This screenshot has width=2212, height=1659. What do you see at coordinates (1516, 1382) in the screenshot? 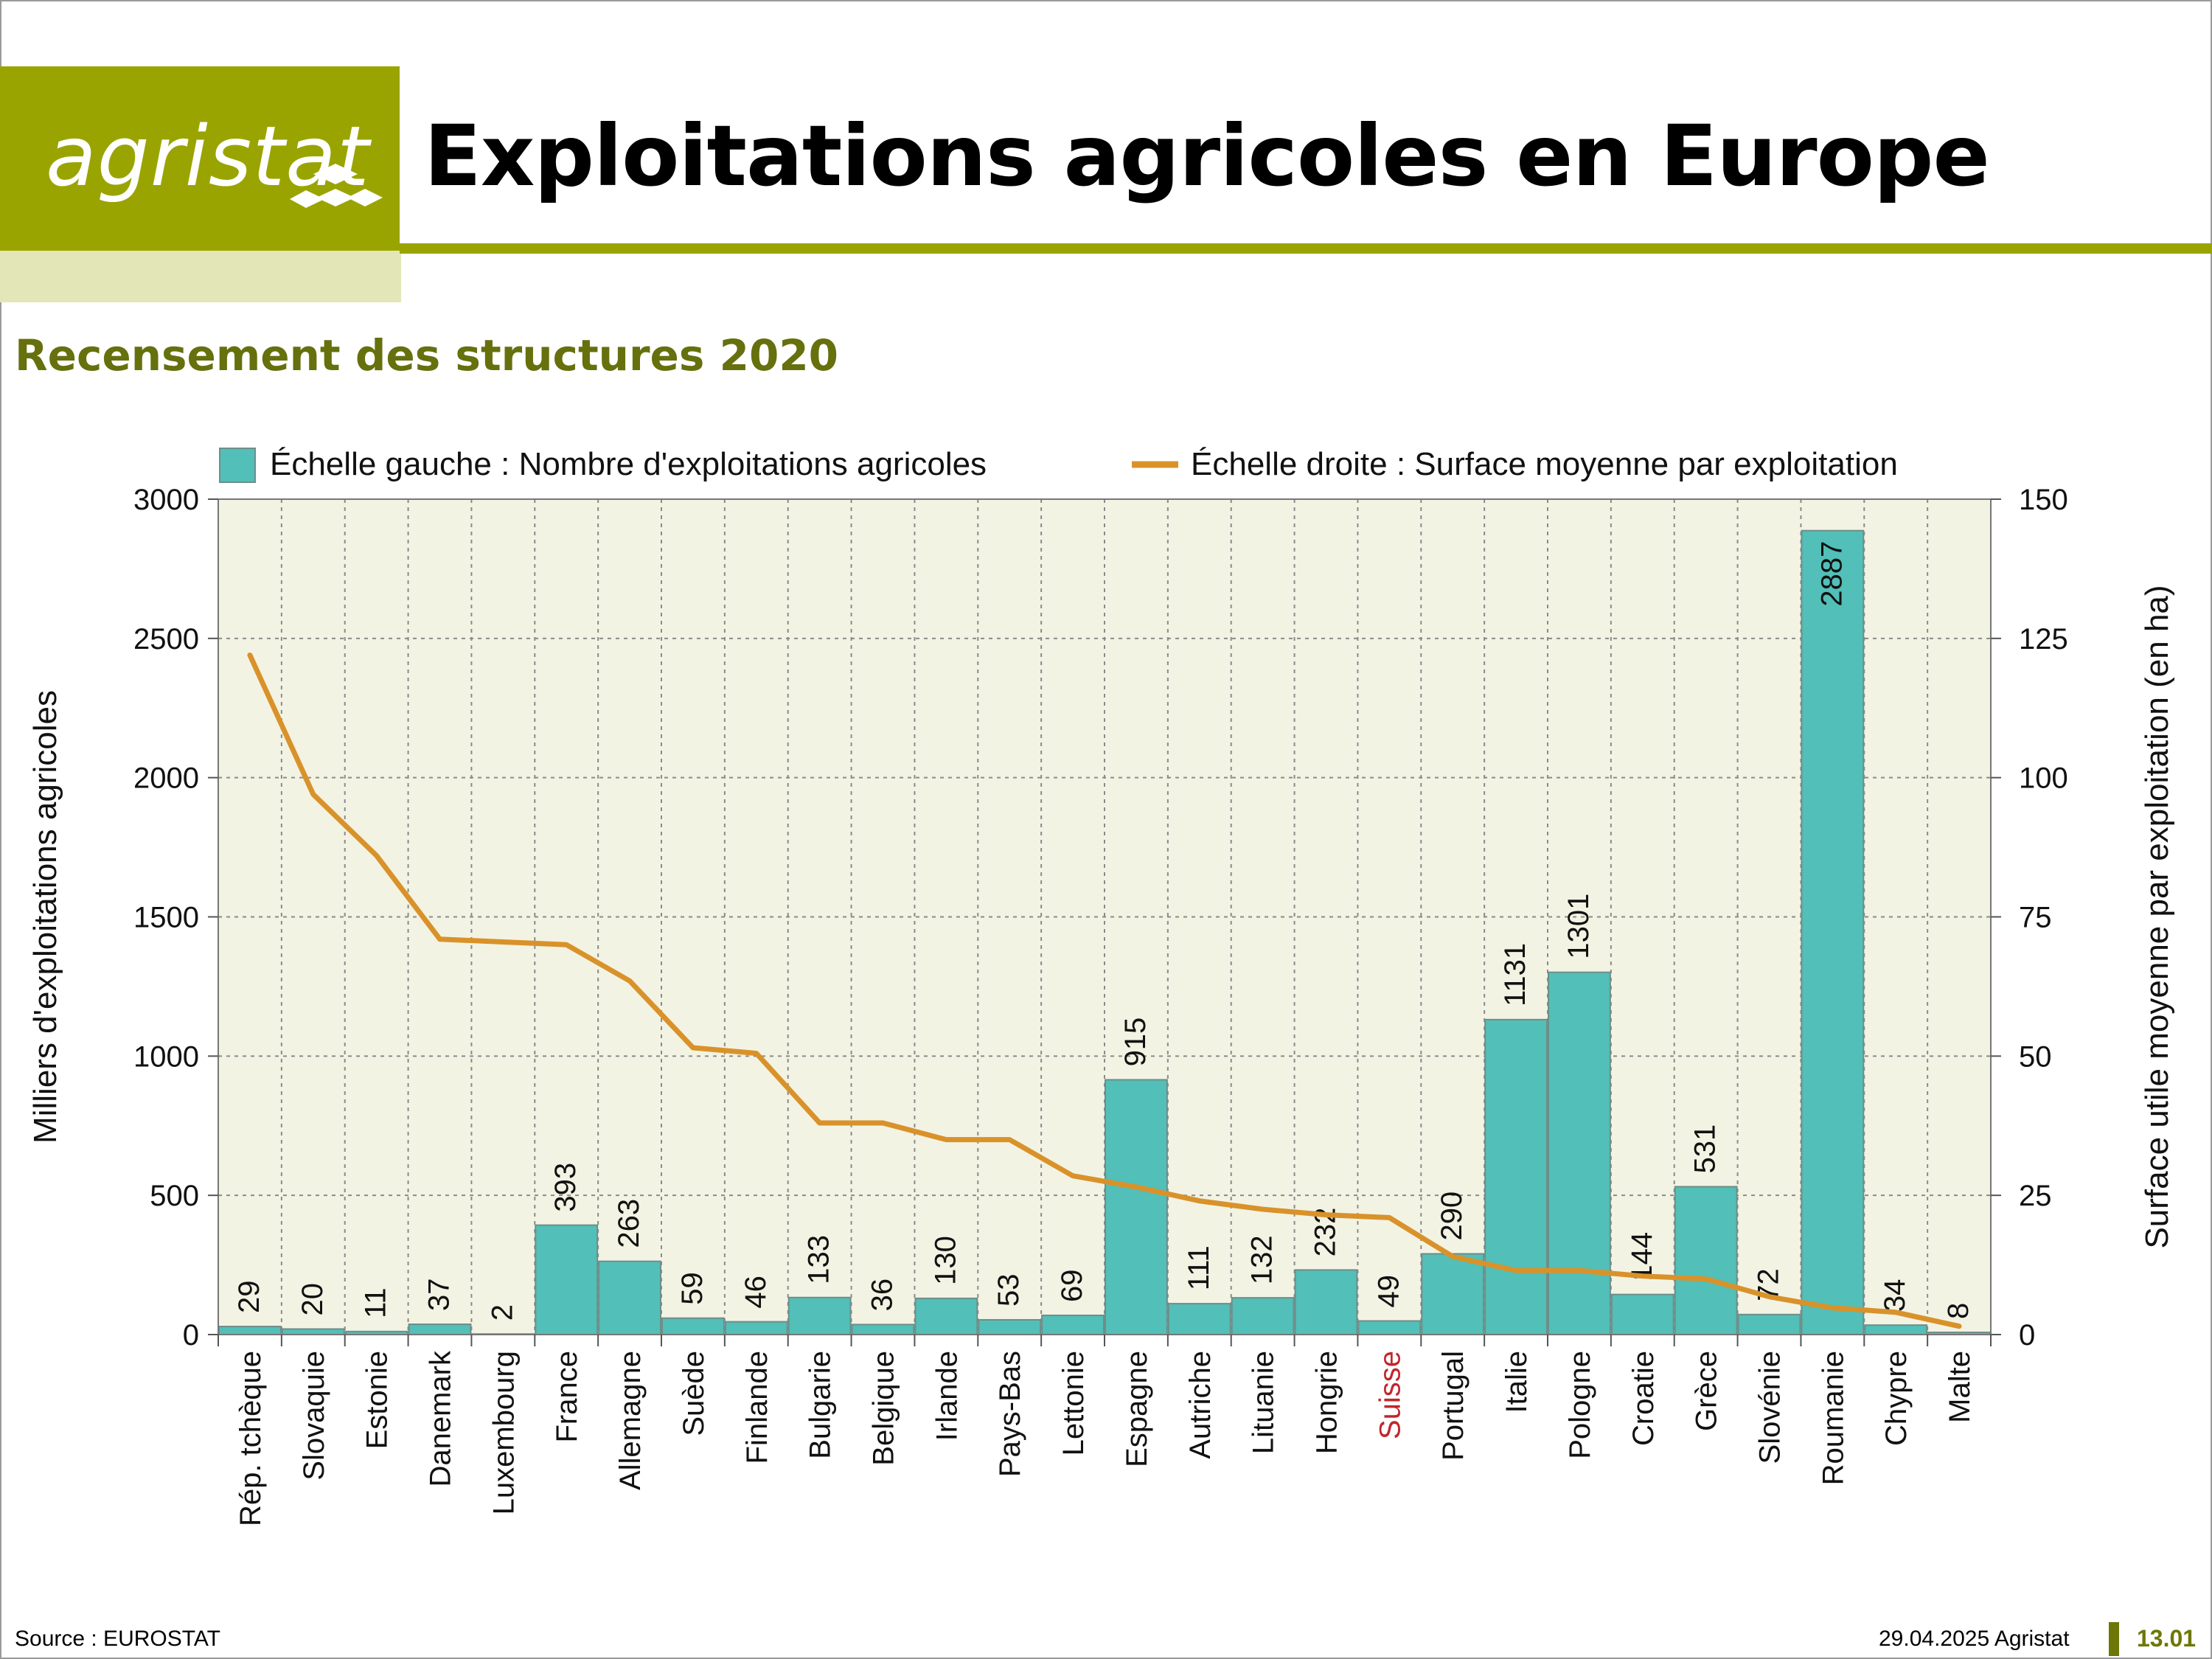
I see `x-tick-label: Italie` at bounding box center [1516, 1382].